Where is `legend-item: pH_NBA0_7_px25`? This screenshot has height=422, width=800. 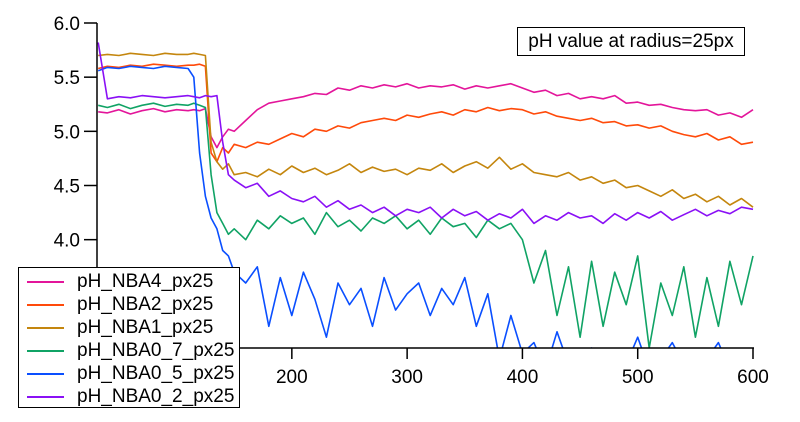 legend-item: pH_NBA0_7_px25 is located at coordinates (129, 350).